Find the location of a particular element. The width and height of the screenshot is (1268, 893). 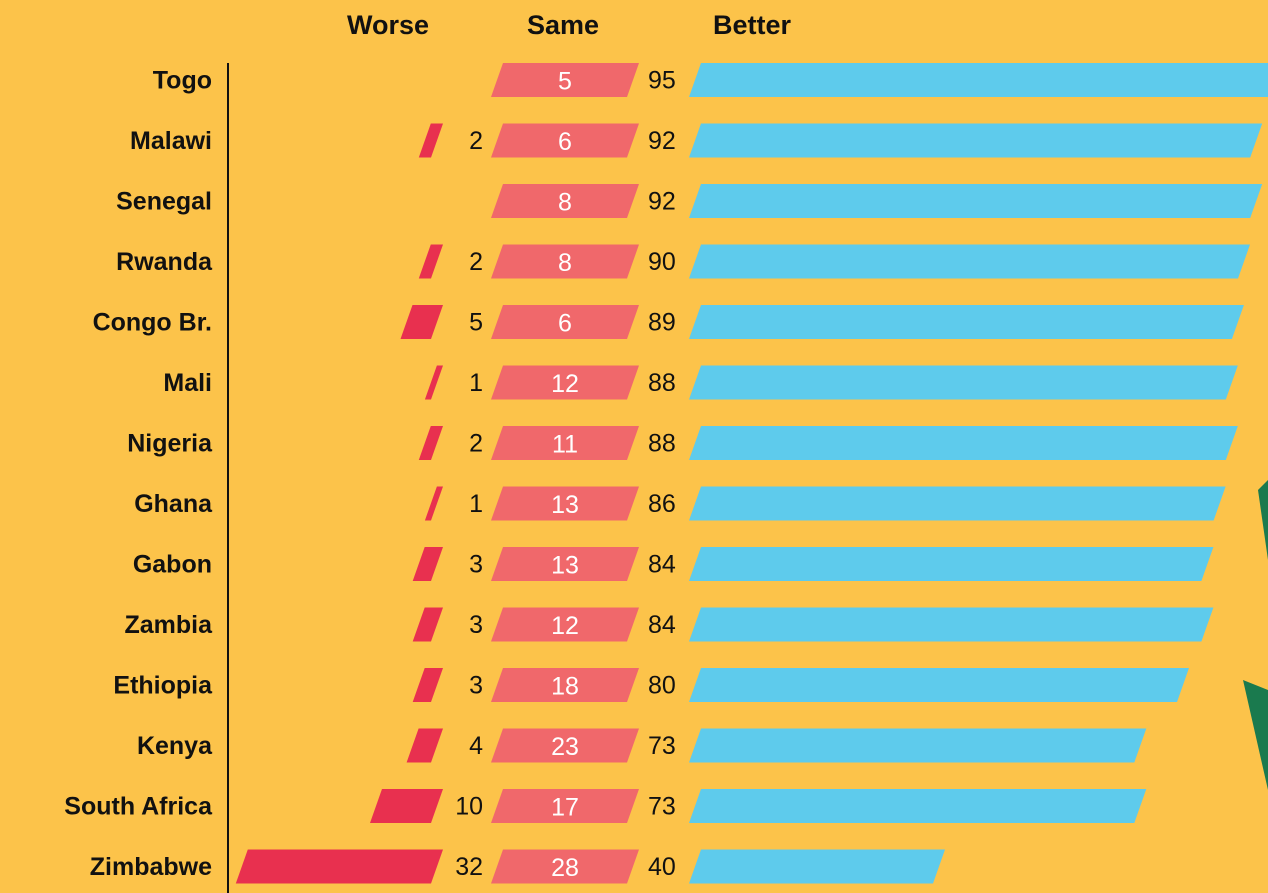

better-label: 89 is located at coordinates (662, 323).